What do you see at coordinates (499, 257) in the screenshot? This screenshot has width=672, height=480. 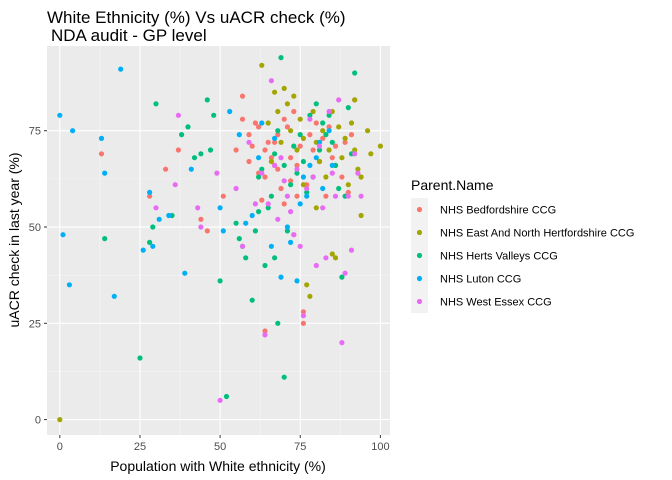 I see `legend-label: NHS Herts Valleys CCG` at bounding box center [499, 257].